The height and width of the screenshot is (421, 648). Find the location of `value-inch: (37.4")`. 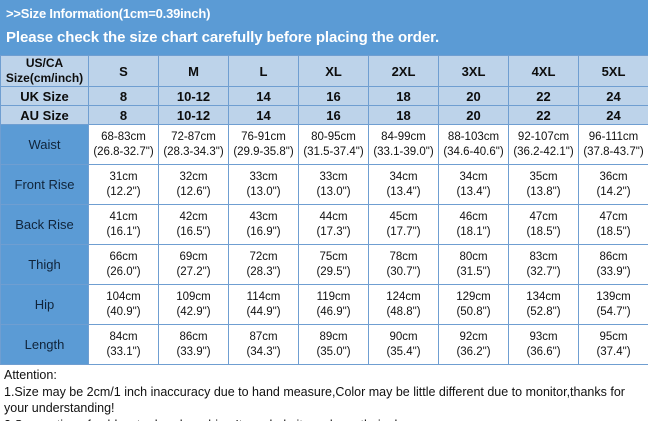

value-inch: (37.4") is located at coordinates (613, 351).